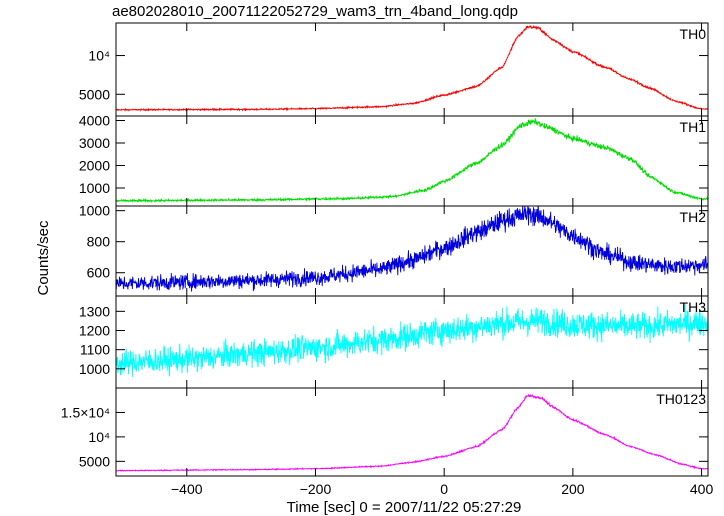  Describe the element at coordinates (94, 166) in the screenshot. I see `y-tick-label: 2000` at that location.